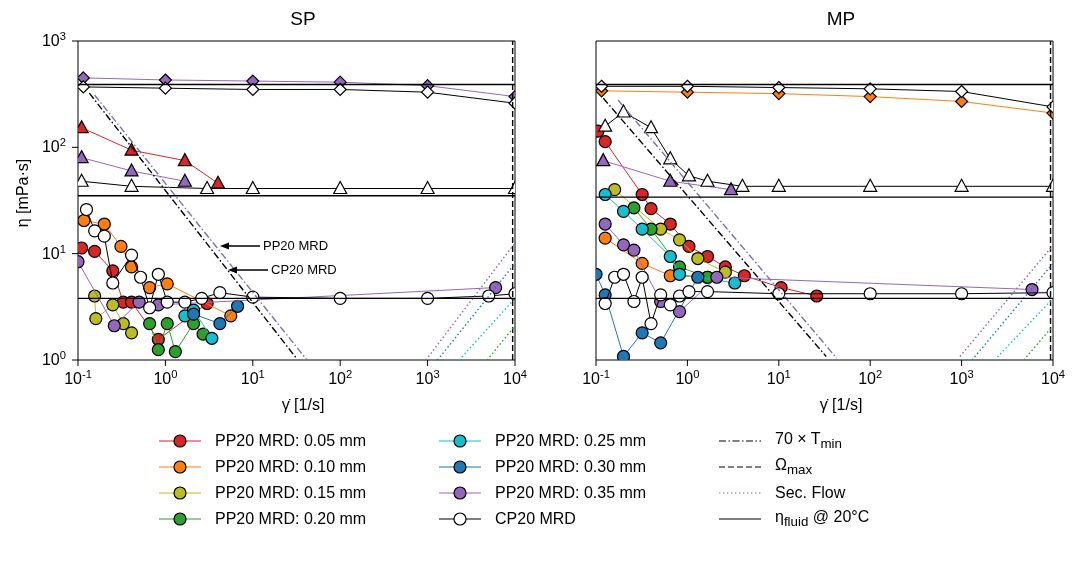 This screenshot has width=1074, height=576. Describe the element at coordinates (304, 269) in the screenshot. I see `annotation: CP20 MRD` at that location.